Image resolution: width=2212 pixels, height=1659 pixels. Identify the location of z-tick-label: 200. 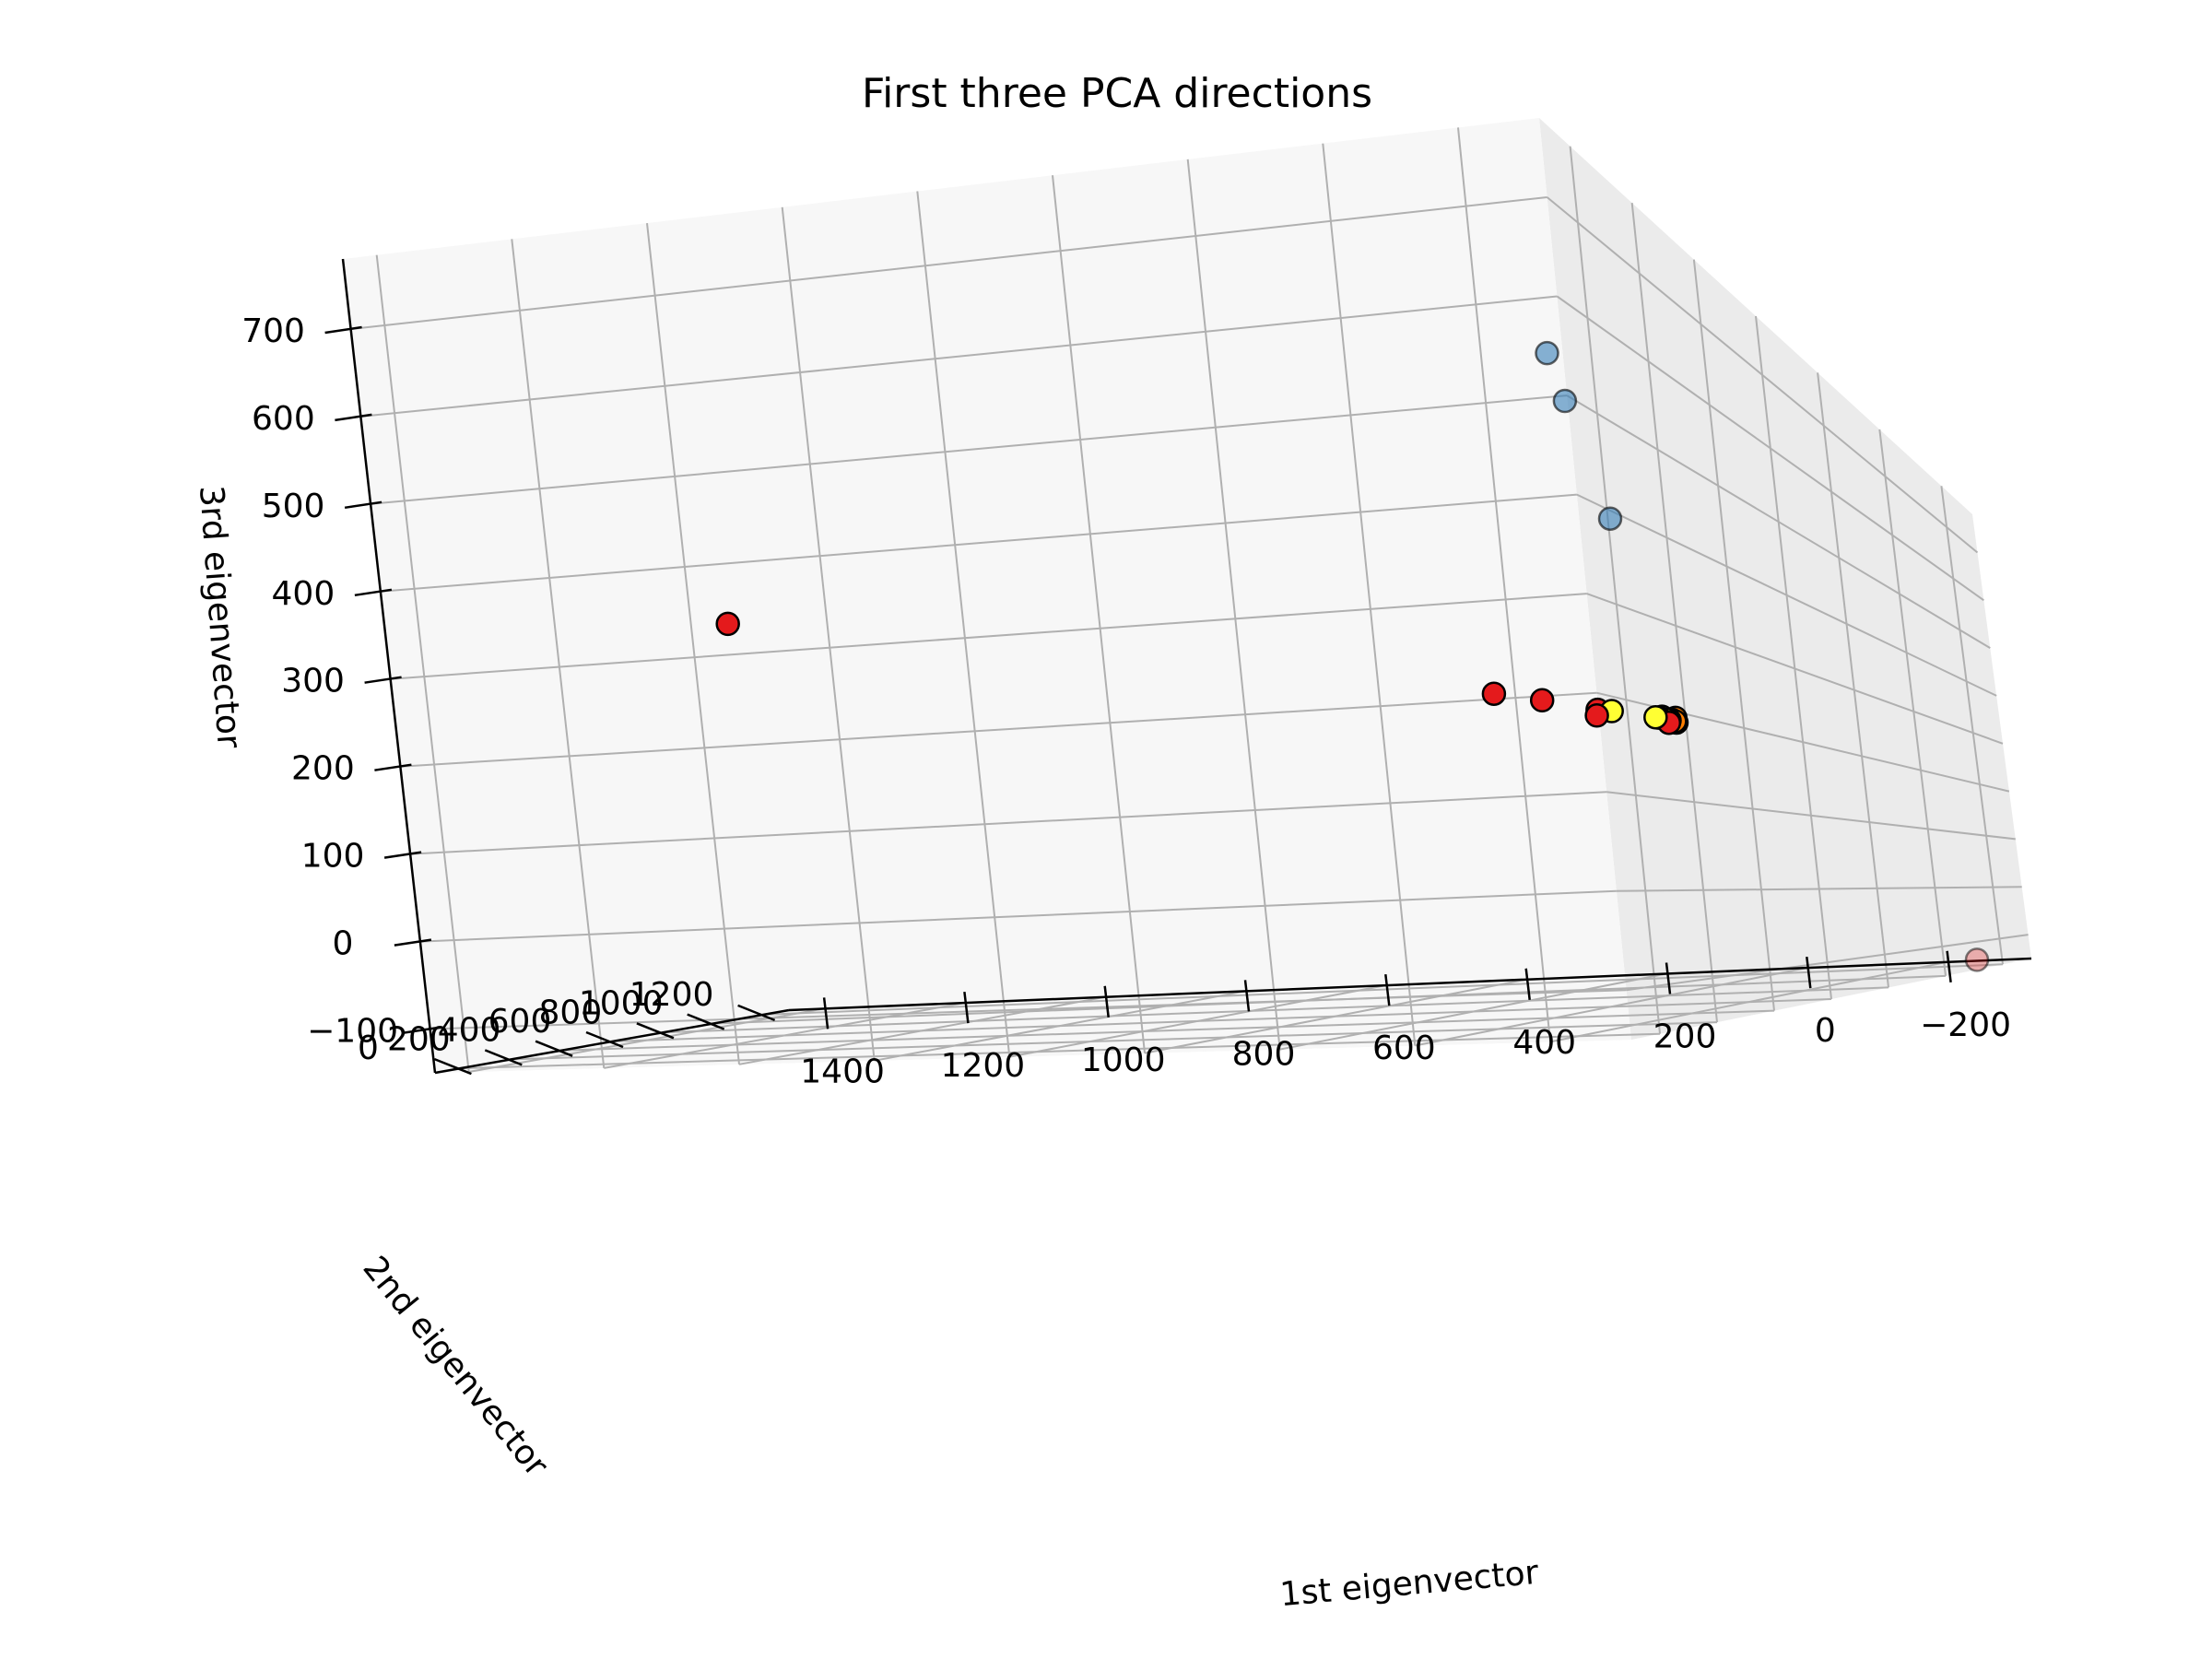
(323, 769).